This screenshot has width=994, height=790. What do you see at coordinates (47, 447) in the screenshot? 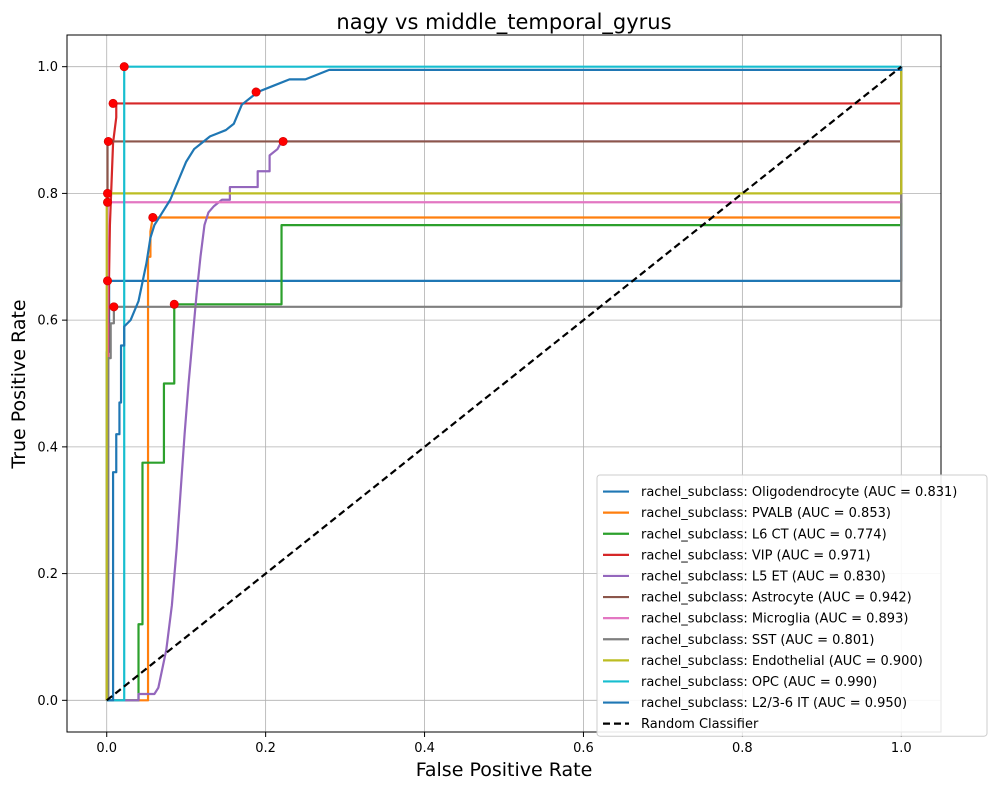
I see `y-tick-label: 0.4` at bounding box center [47, 447].